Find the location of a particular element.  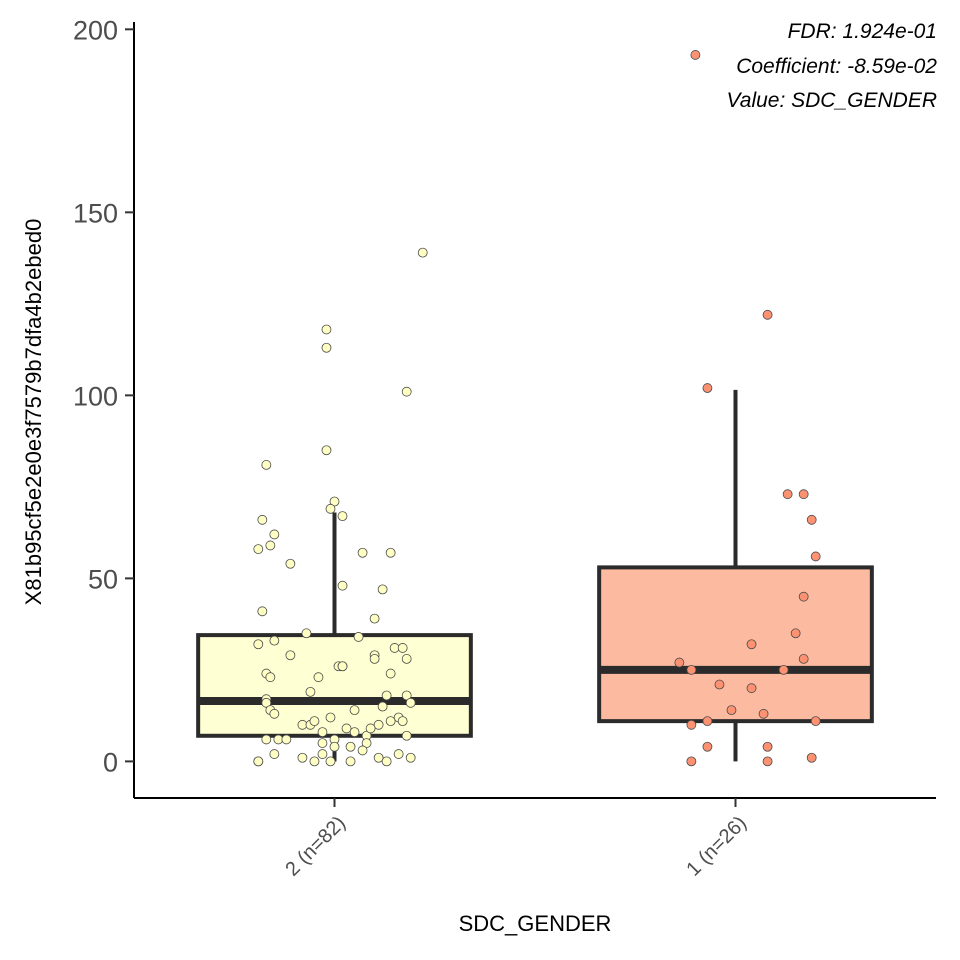

x-tick-label: 1 (n=26) is located at coordinates (716, 846).